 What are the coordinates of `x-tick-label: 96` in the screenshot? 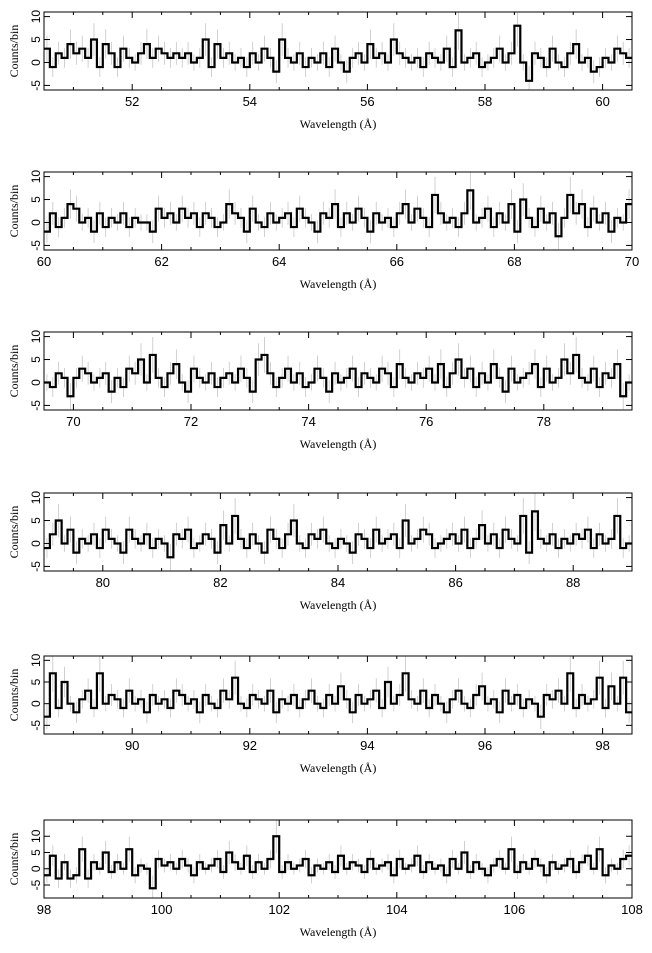 It's located at (485, 745).